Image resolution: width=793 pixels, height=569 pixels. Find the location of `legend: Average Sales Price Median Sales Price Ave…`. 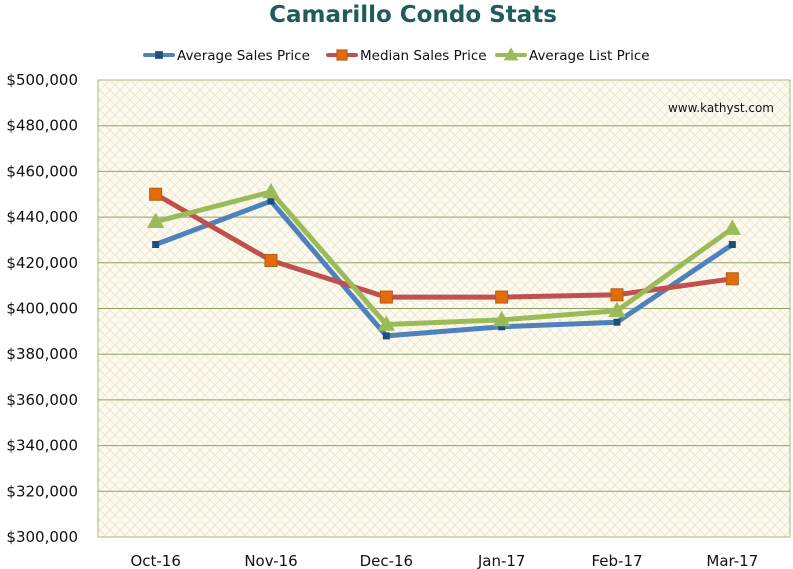

legend: Average Sales Price Median Sales Price Ave… is located at coordinates (396, 55).